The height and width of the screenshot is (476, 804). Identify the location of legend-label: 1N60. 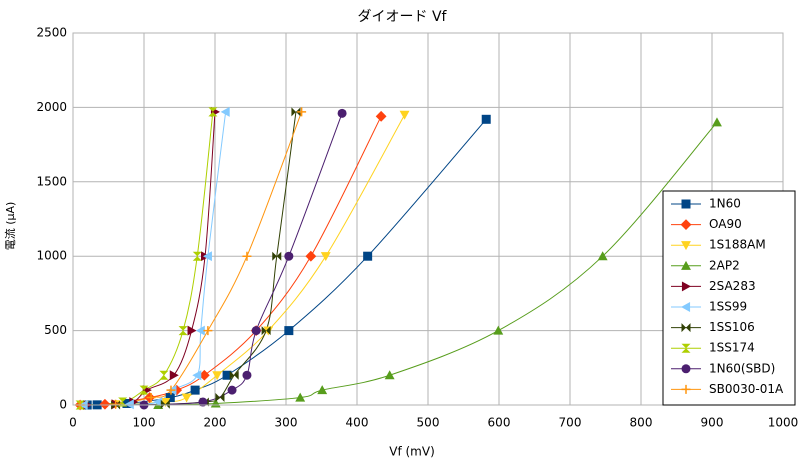
(725, 204).